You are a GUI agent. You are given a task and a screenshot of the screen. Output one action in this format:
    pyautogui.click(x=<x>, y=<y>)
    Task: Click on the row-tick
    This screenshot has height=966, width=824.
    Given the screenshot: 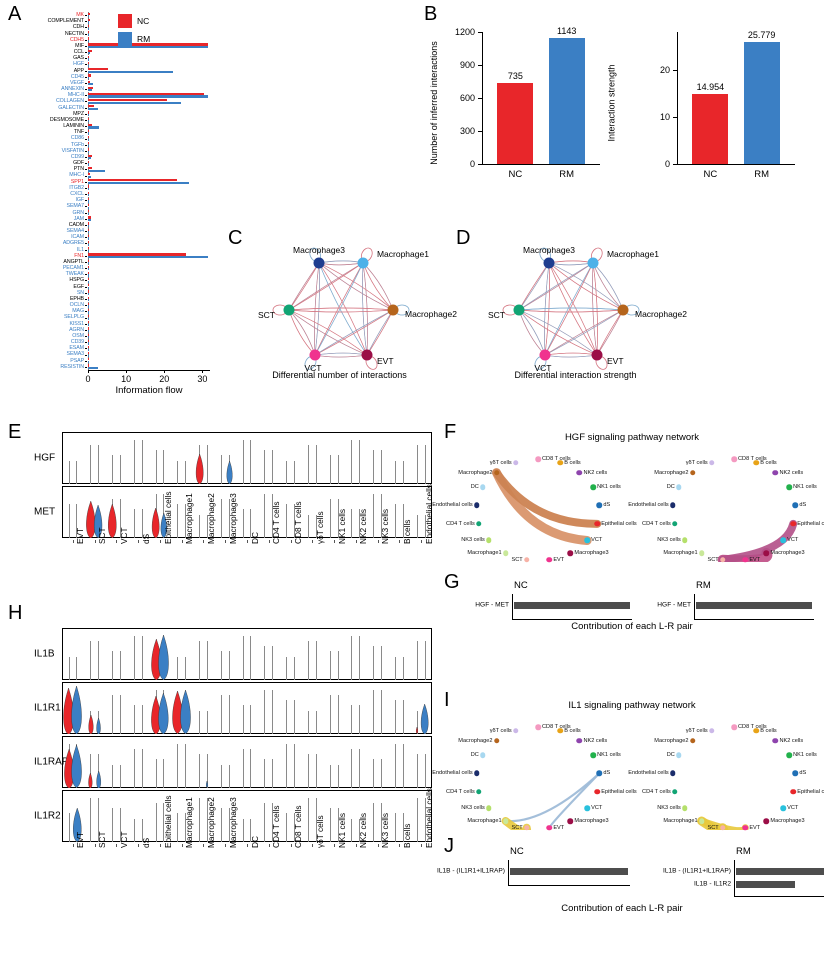 What is the action you would take?
    pyautogui.click(x=85, y=262)
    